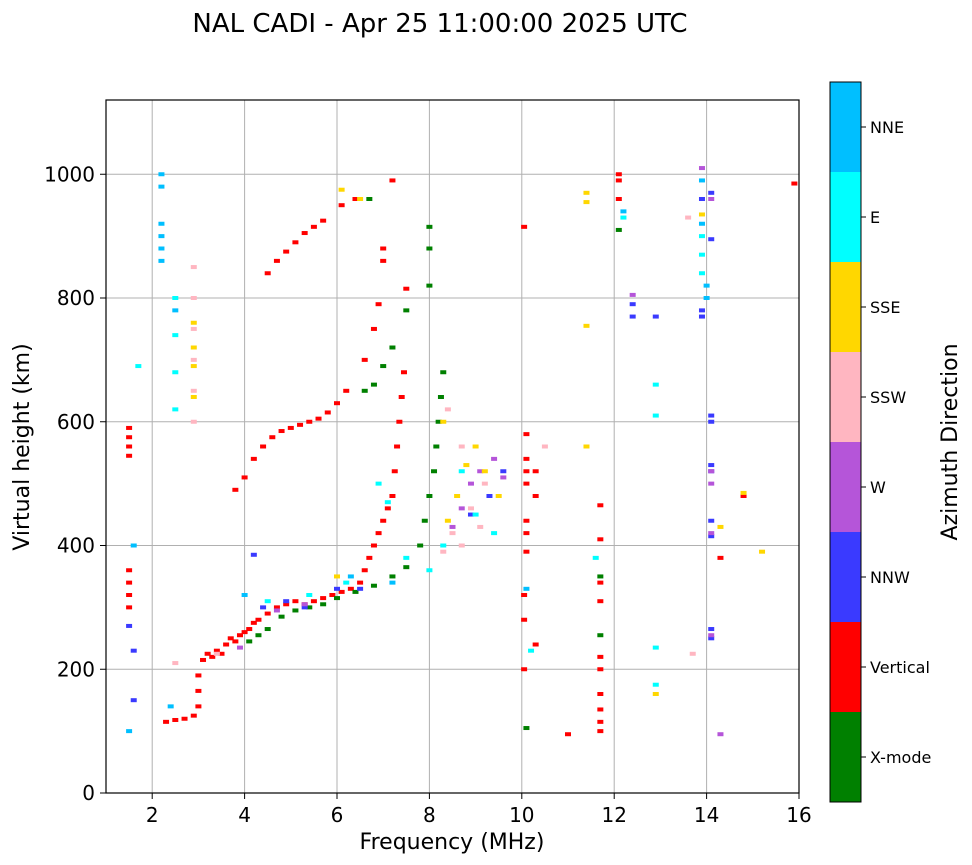 This screenshot has width=972, height=865. I want to click on colorbar-segment, so click(845, 217).